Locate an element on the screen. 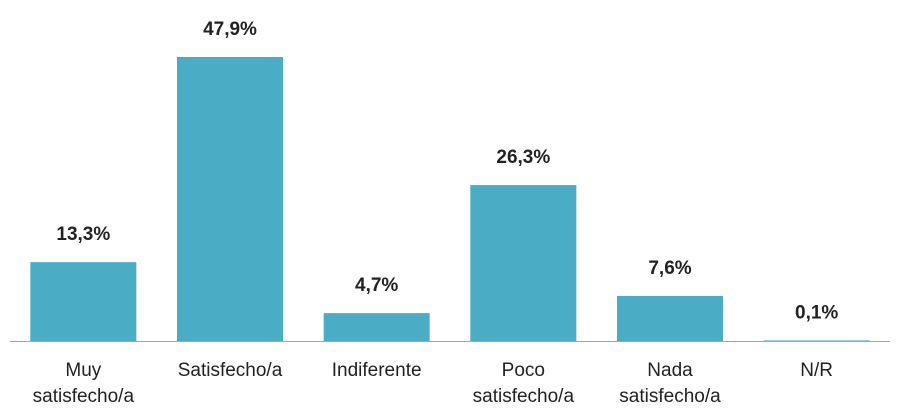  x-tick-label: Muy satisfecho/a is located at coordinates (83, 383).